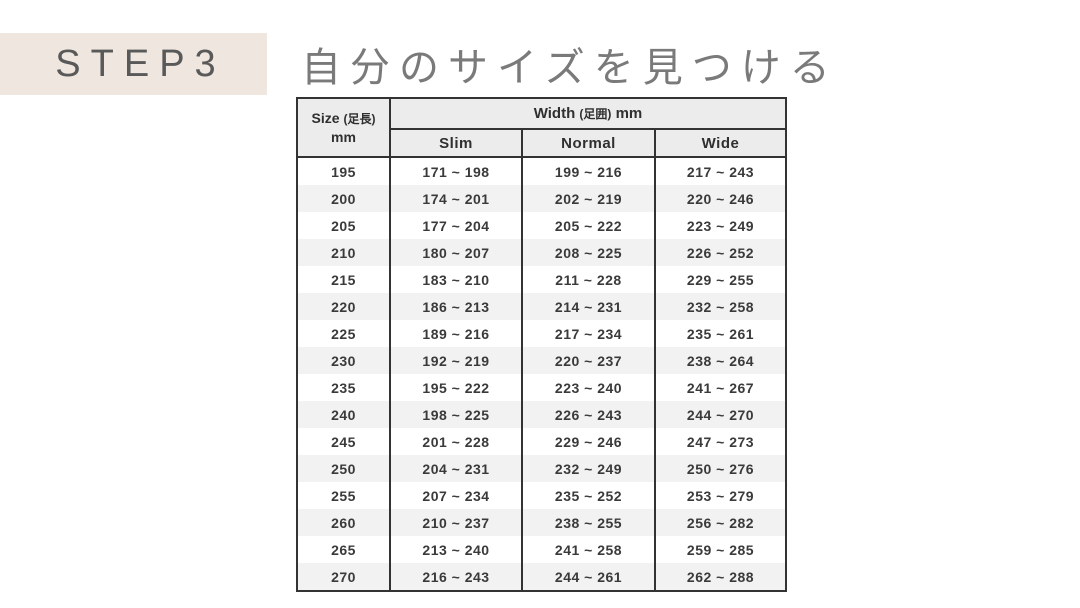 This screenshot has height=608, width=1080. What do you see at coordinates (456, 495) in the screenshot?
I see `slim-range-cell: 207 ~ 234` at bounding box center [456, 495].